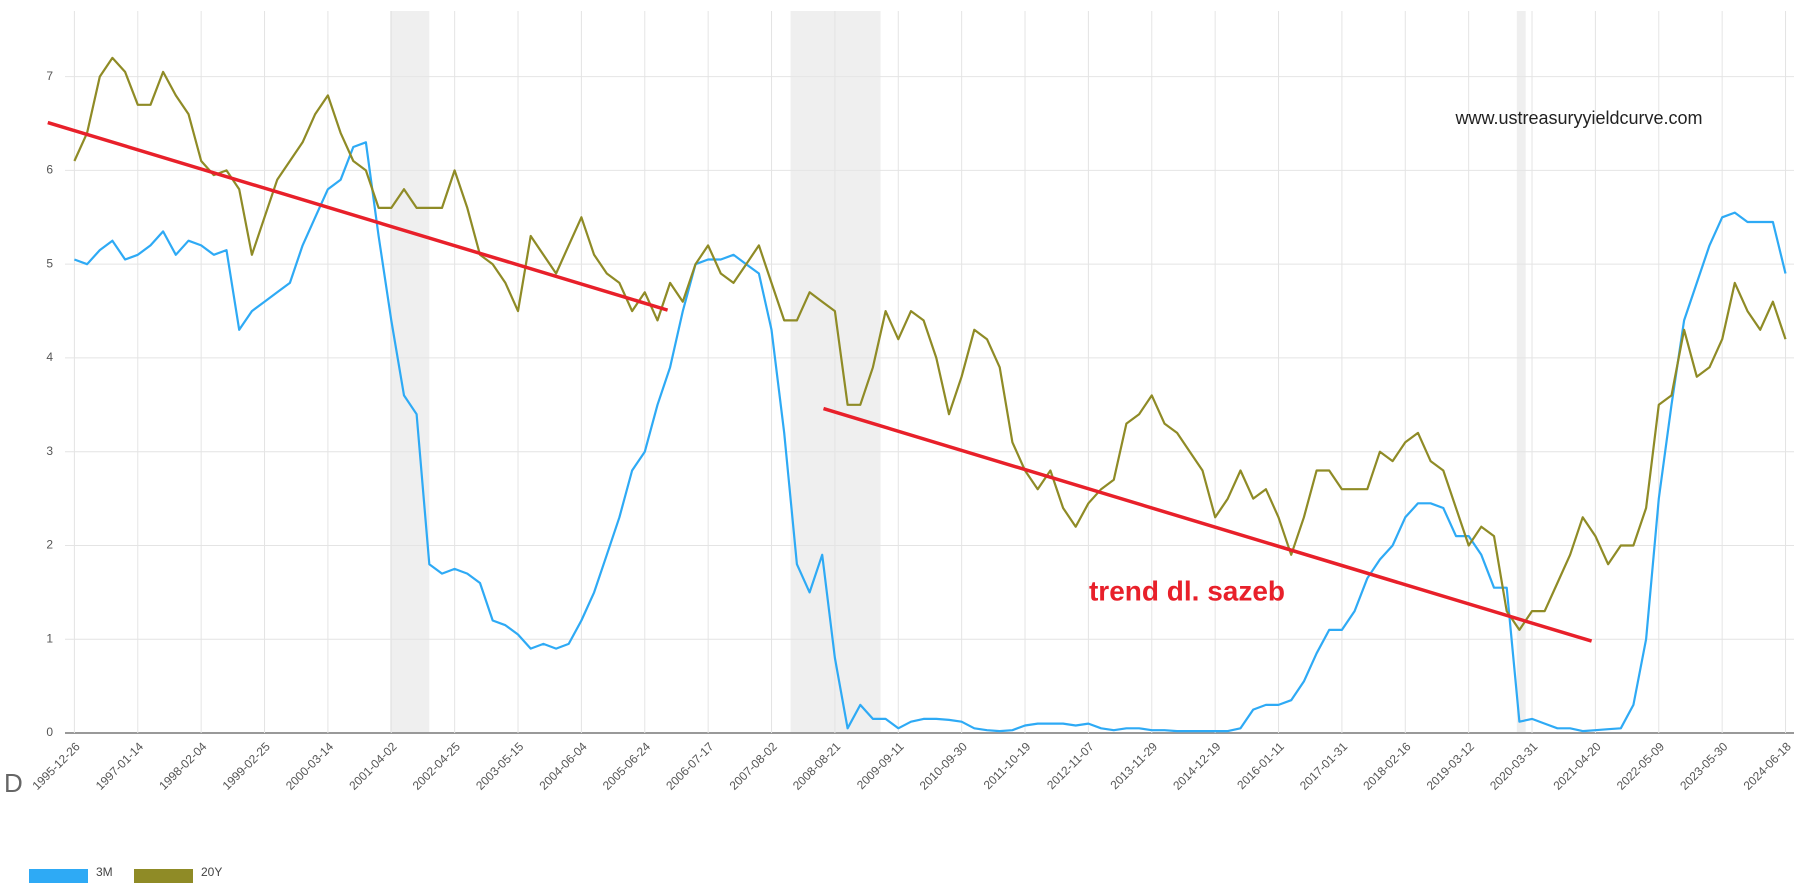 The height and width of the screenshot is (885, 1794). Describe the element at coordinates (56, 766) in the screenshot. I see `x-tick-label: 1995-12-26` at that location.